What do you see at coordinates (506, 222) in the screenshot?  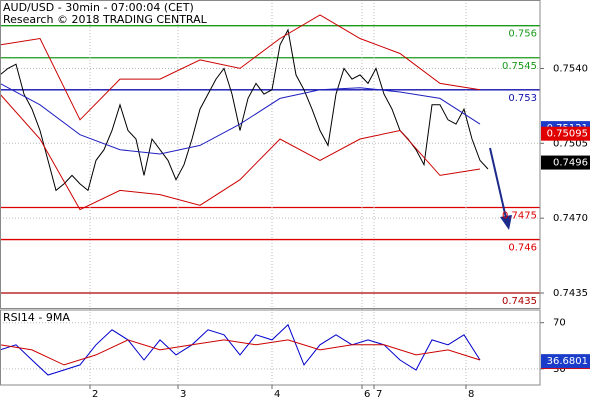 I see `forecast-arrowhead` at bounding box center [506, 222].